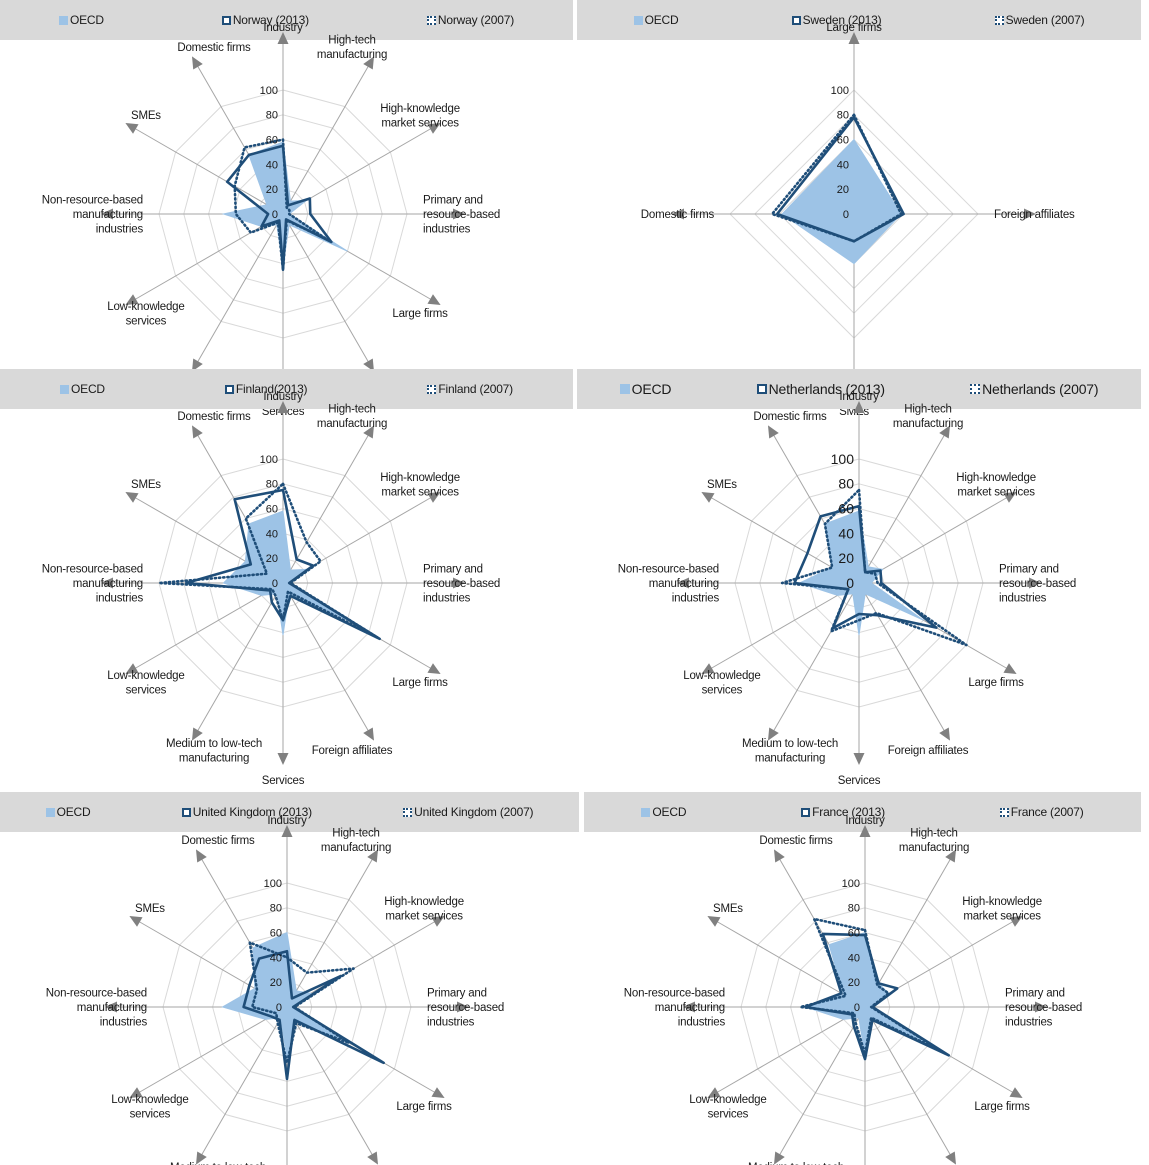 Image resolution: width=1149 pixels, height=1165 pixels. I want to click on legend-label: Norway (2013), so click(270, 20).